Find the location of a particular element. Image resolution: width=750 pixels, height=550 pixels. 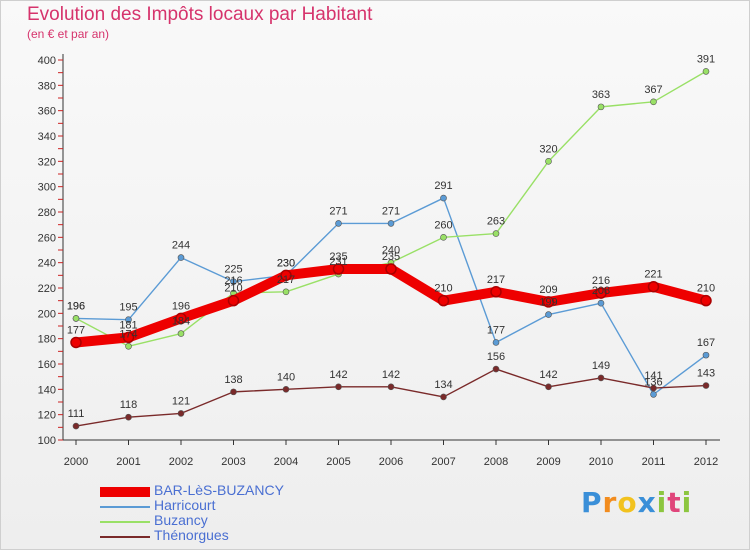

x-tick-label: 2011 is located at coordinates (654, 462).